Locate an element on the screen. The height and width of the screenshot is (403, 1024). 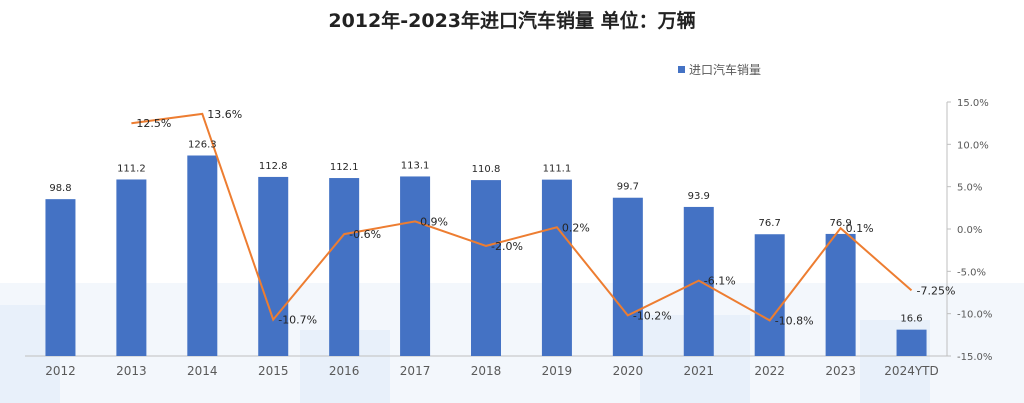
x-tick-label: 2023 is located at coordinates (840, 371).